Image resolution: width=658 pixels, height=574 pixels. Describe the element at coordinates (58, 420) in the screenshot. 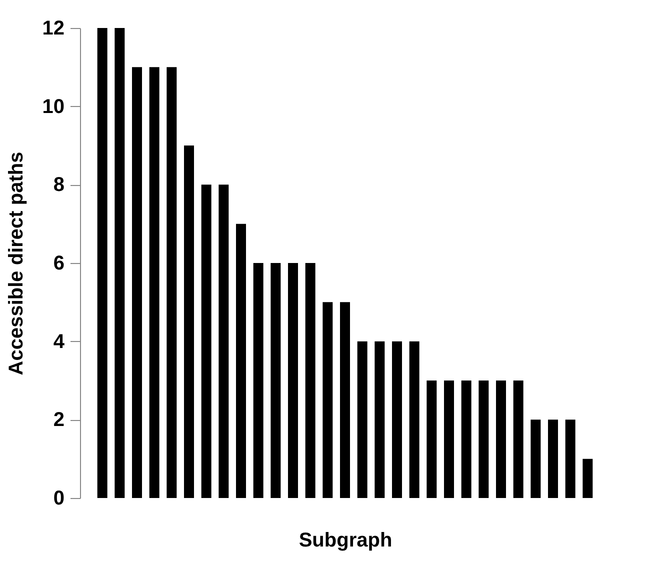

I see `y-tick-label: 2` at that location.